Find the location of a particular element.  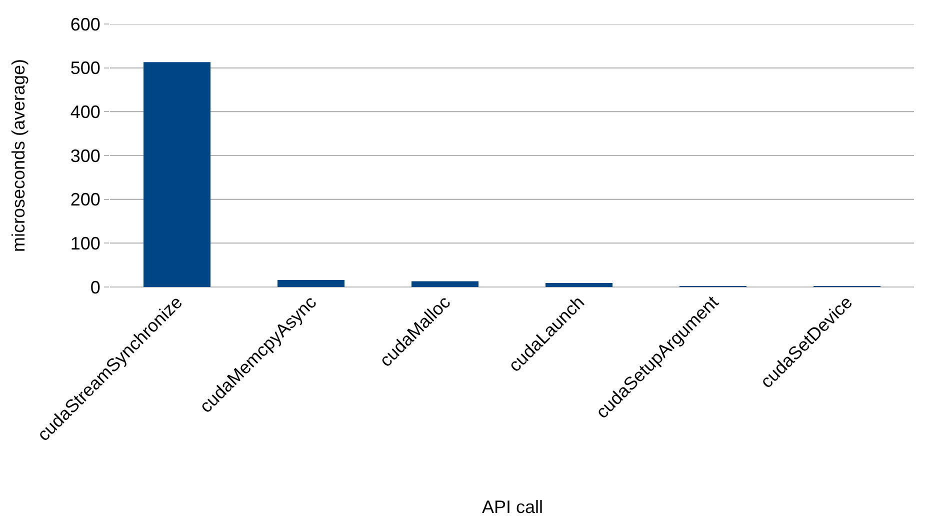

y-tick-label: 500 is located at coordinates (85, 68).